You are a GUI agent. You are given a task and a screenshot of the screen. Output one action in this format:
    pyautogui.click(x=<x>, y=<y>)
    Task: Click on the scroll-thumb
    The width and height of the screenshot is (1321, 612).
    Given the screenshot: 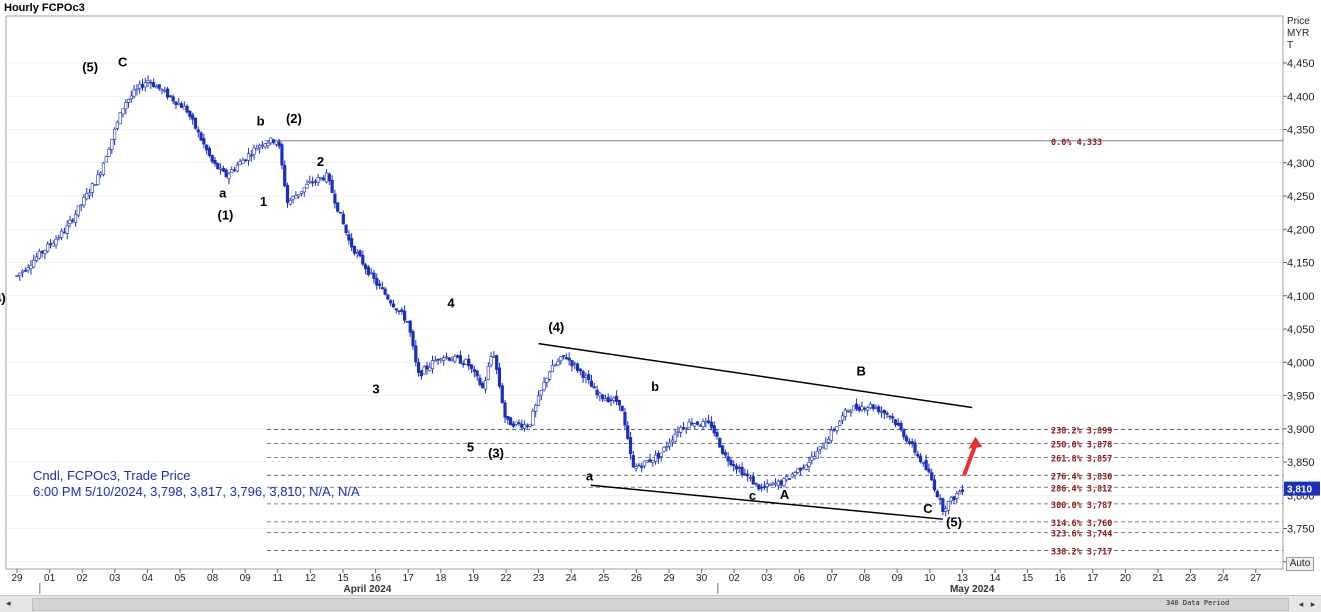 What is the action you would take?
    pyautogui.click(x=660, y=604)
    